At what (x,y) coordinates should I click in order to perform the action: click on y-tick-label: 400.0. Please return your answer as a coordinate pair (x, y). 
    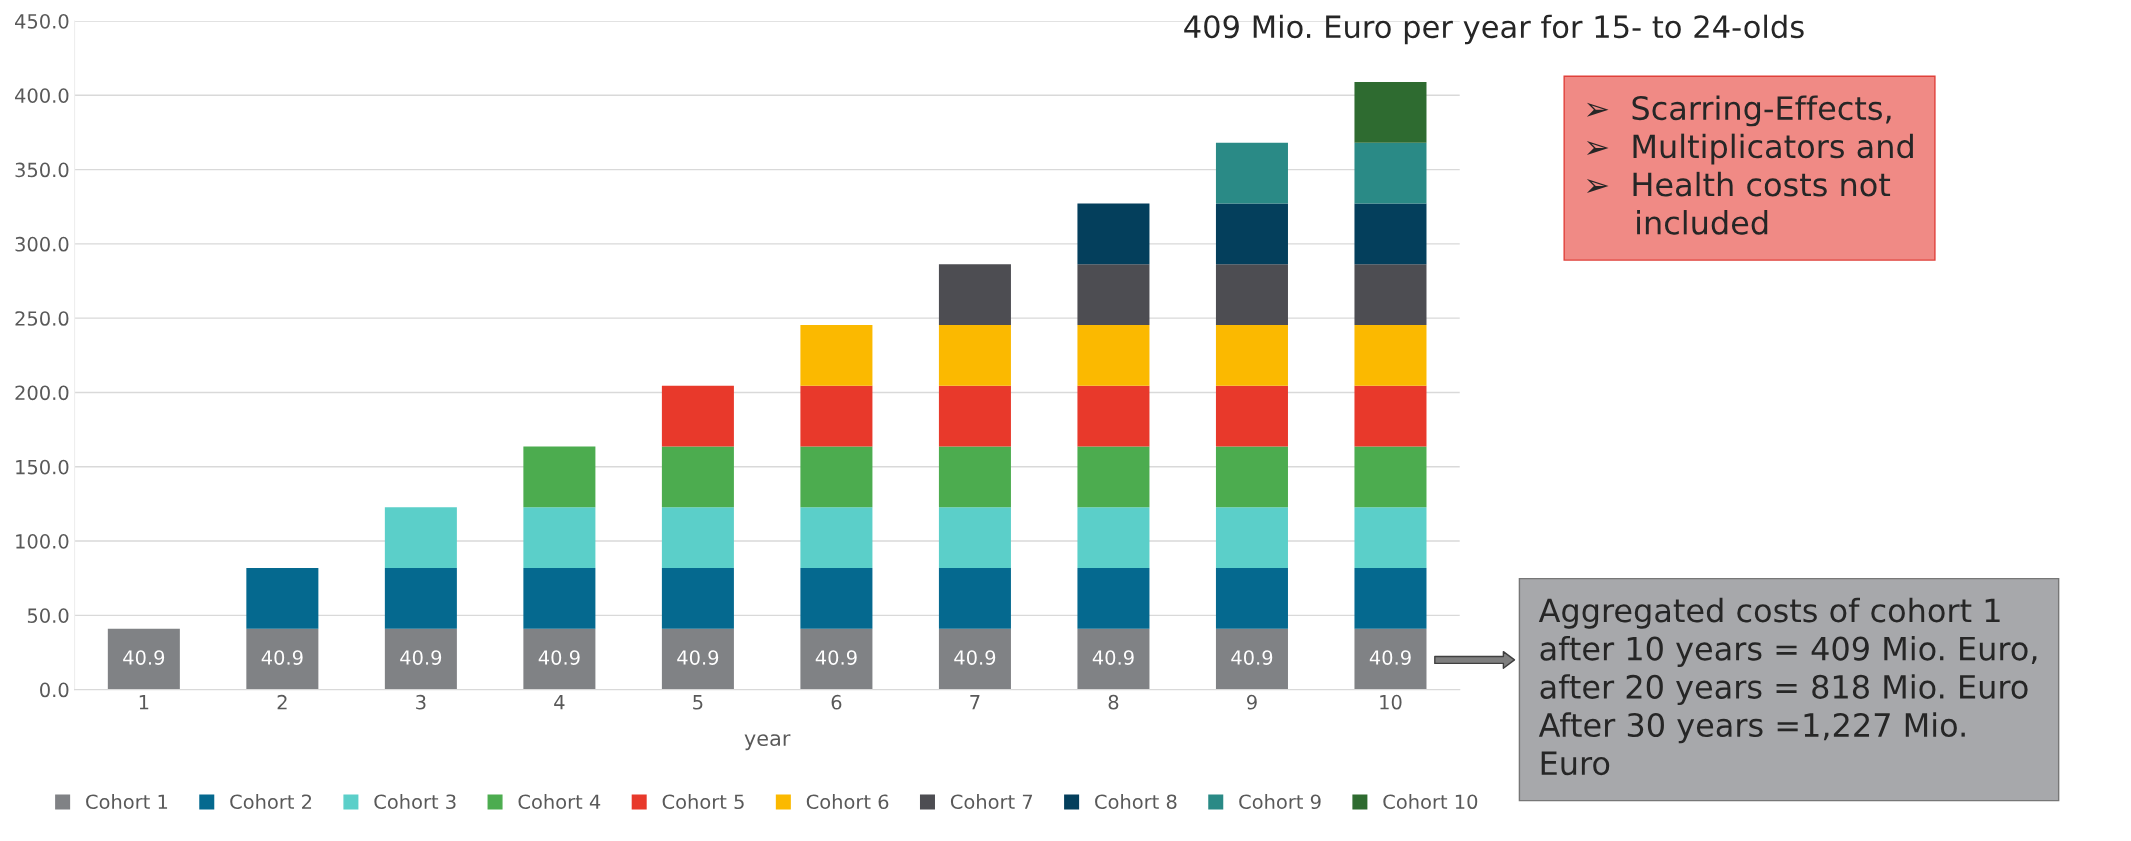
    Looking at the image, I should click on (42, 95).